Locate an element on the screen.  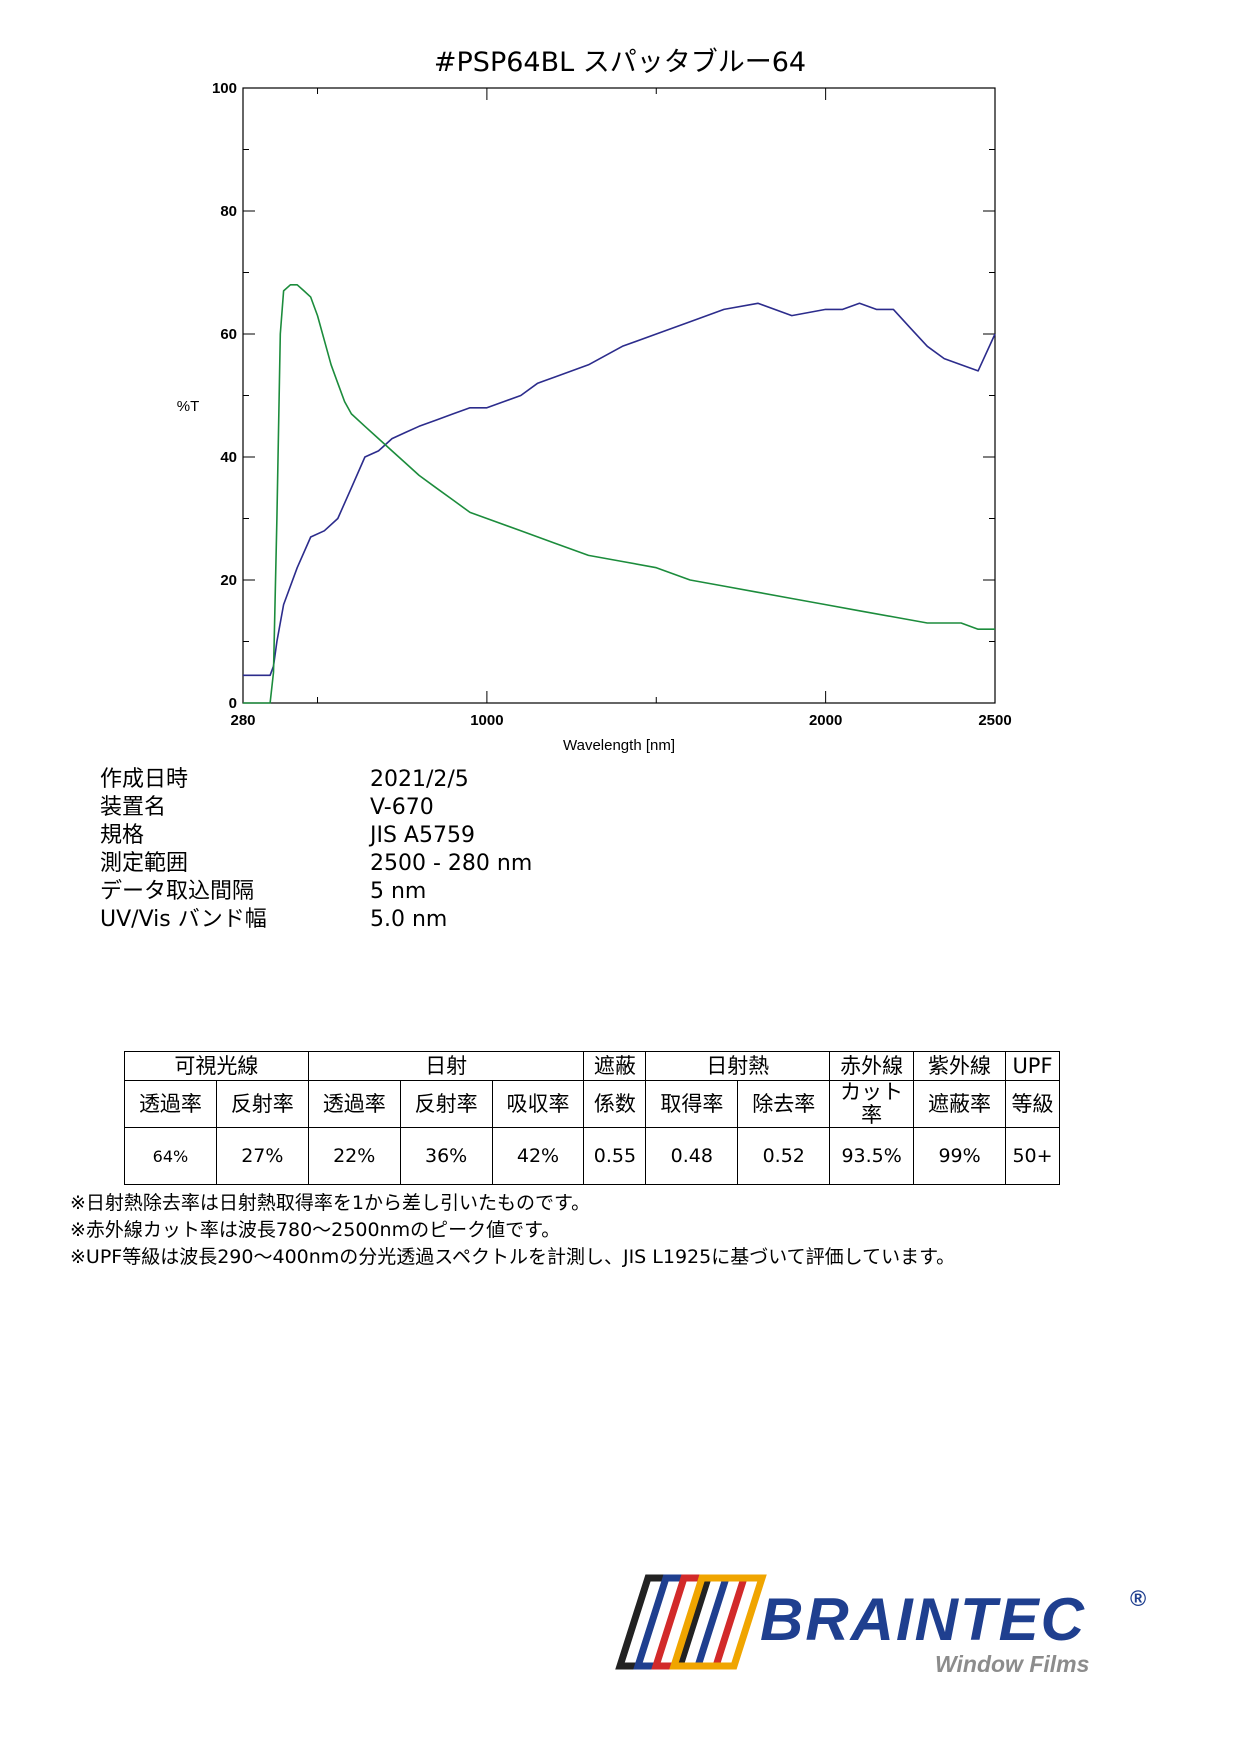
subheader-cell: 吸収率 is located at coordinates (538, 1104).